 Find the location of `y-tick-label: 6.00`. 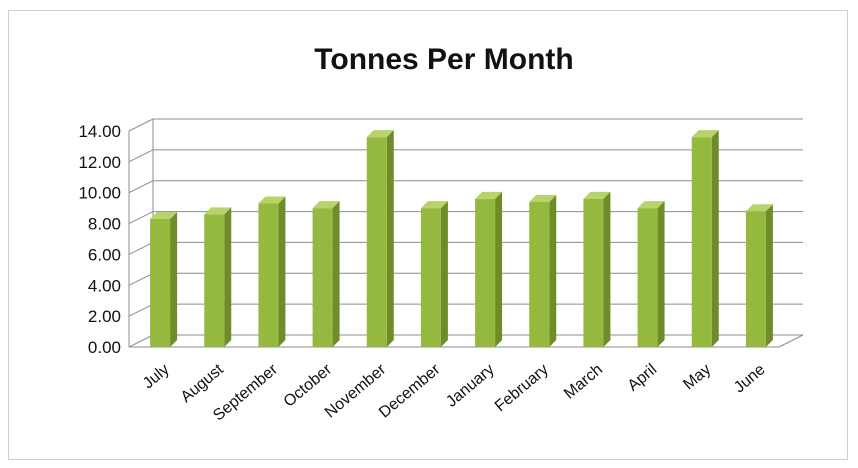

y-tick-label: 6.00 is located at coordinates (104, 254).